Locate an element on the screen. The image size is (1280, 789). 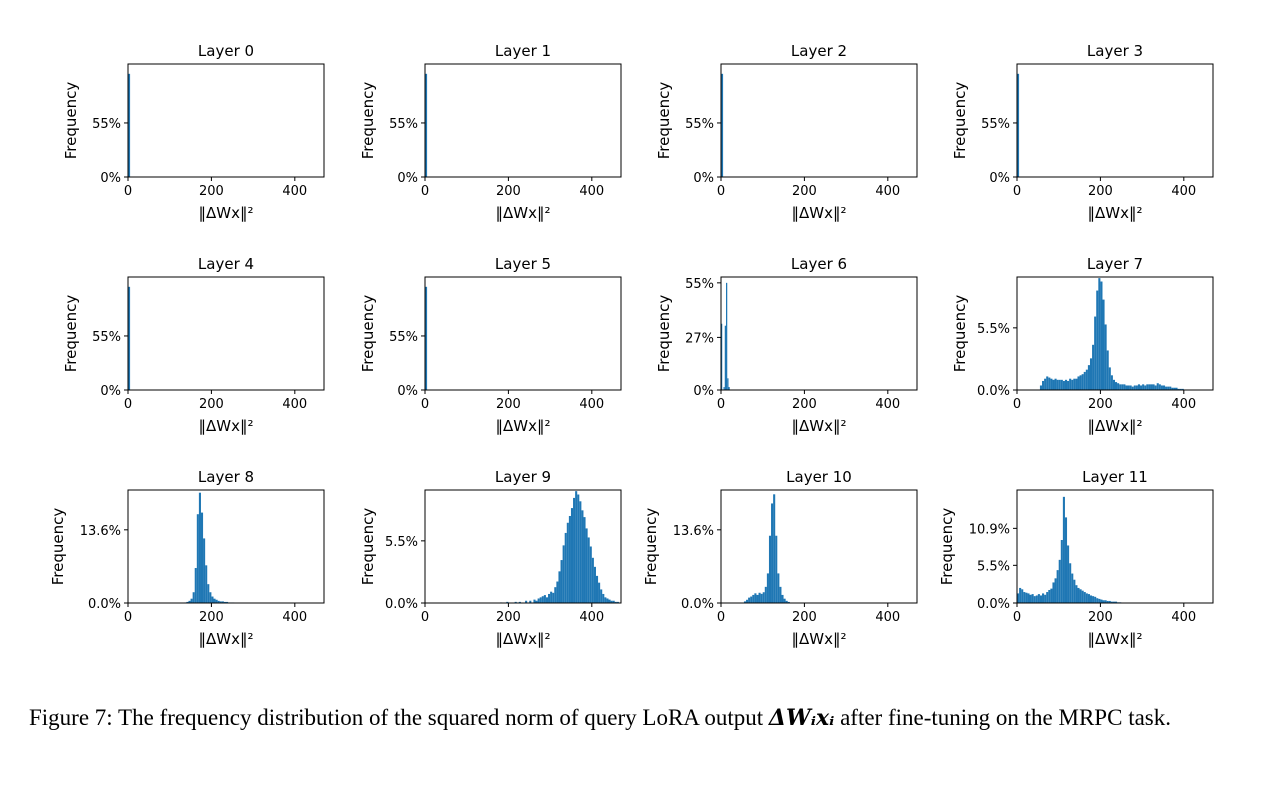
caption-suffix: after fine-tuning on the MRPC task. is located at coordinates (1002, 717).